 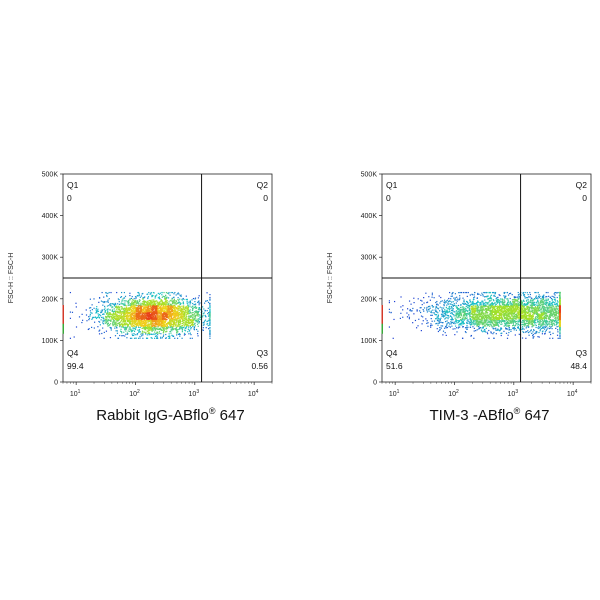 What do you see at coordinates (259, 366) in the screenshot?
I see `quadrant-value: 0.56` at bounding box center [259, 366].